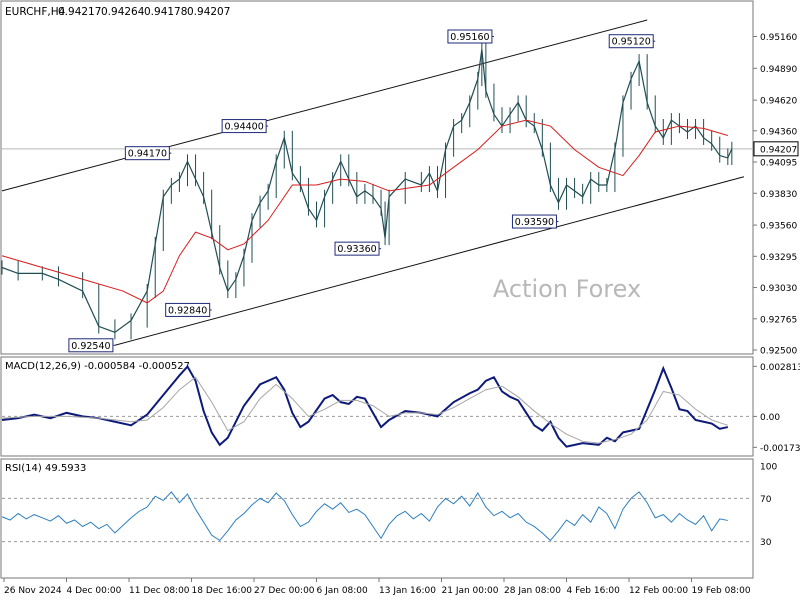  Describe the element at coordinates (532, 591) in the screenshot. I see `time-tick-label: 28 Jan 08:00` at that location.